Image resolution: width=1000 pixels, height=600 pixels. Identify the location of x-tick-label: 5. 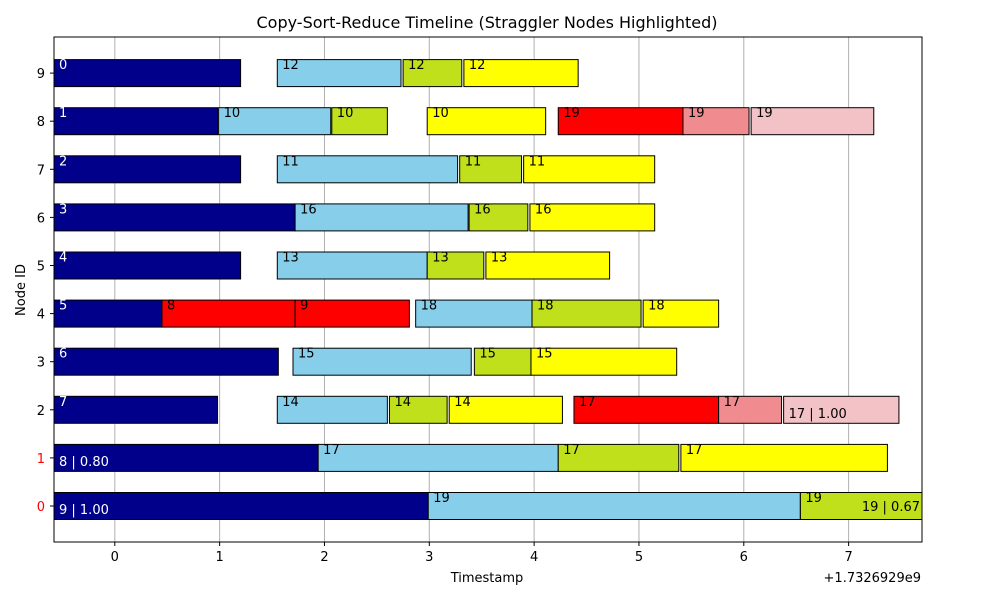
(639, 557).